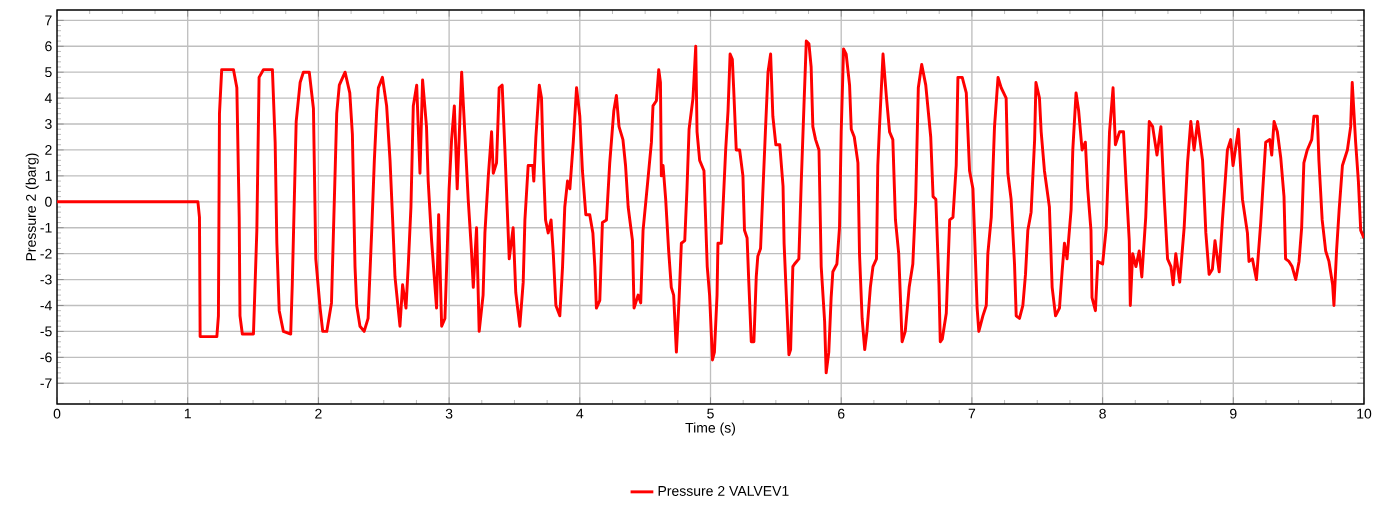 The width and height of the screenshot is (1379, 506). I want to click on x-tick-label: 4, so click(580, 413).